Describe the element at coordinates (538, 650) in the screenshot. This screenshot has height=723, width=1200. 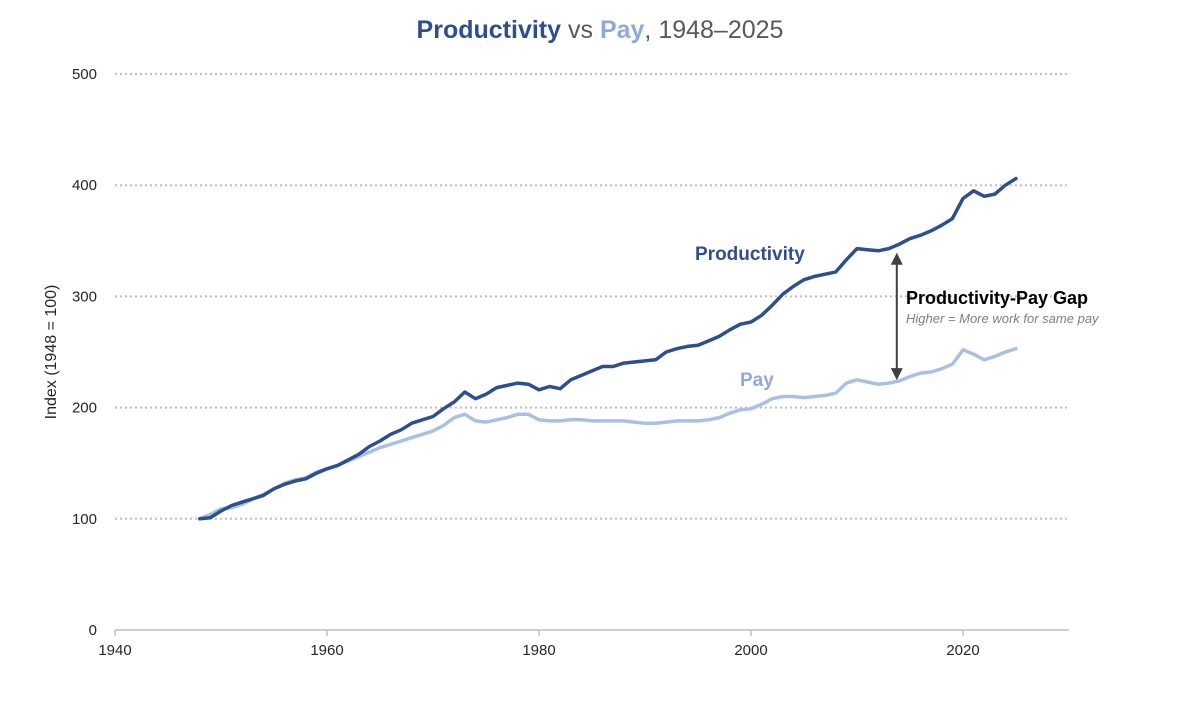
I see `x-tick-label: 1980` at that location.